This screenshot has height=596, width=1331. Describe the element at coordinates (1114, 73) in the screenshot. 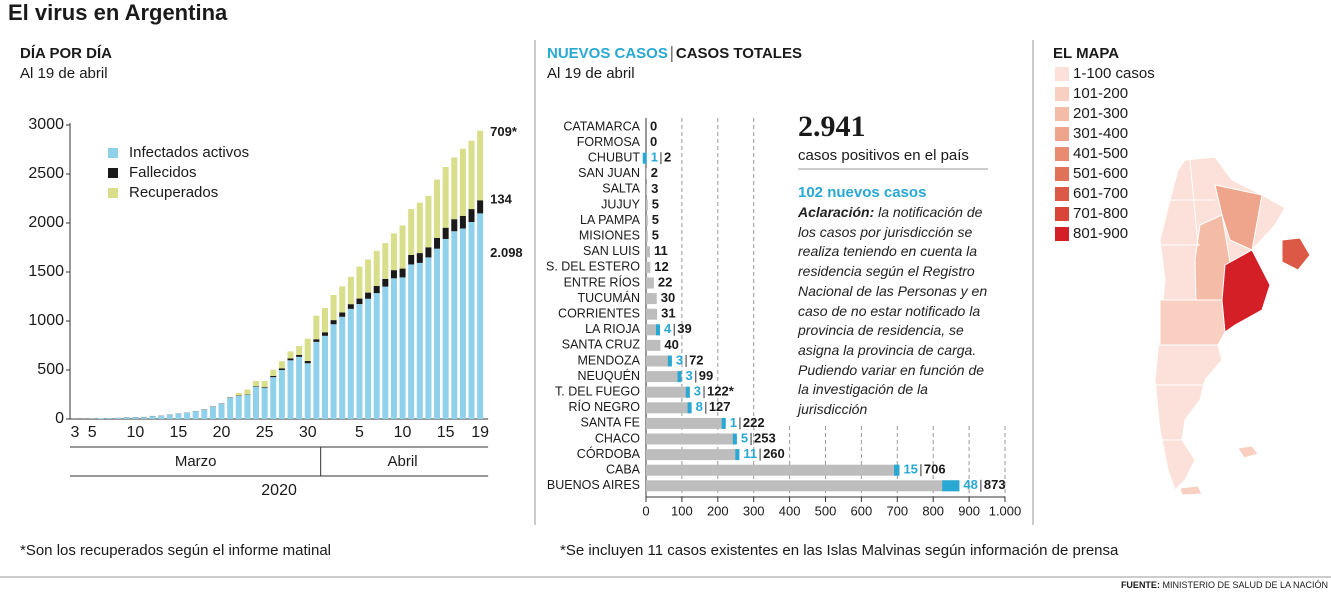

I see `legend-label: 1-100 casos` at that location.